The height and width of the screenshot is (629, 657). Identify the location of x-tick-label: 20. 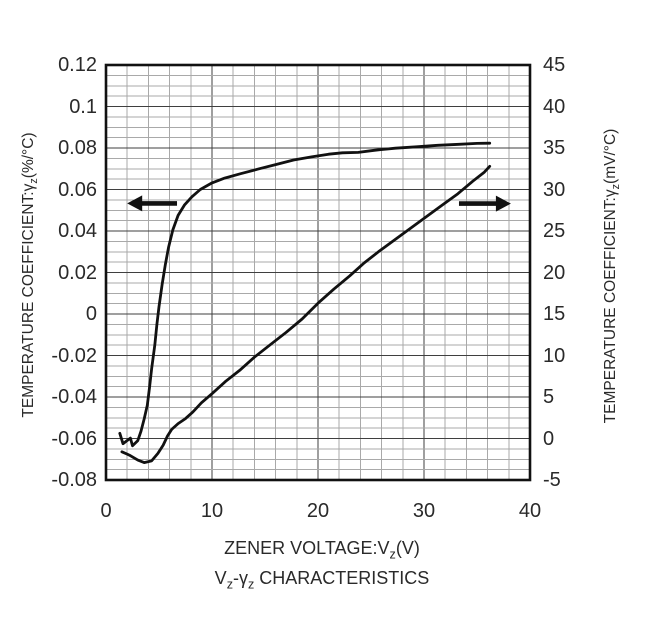
(318, 511).